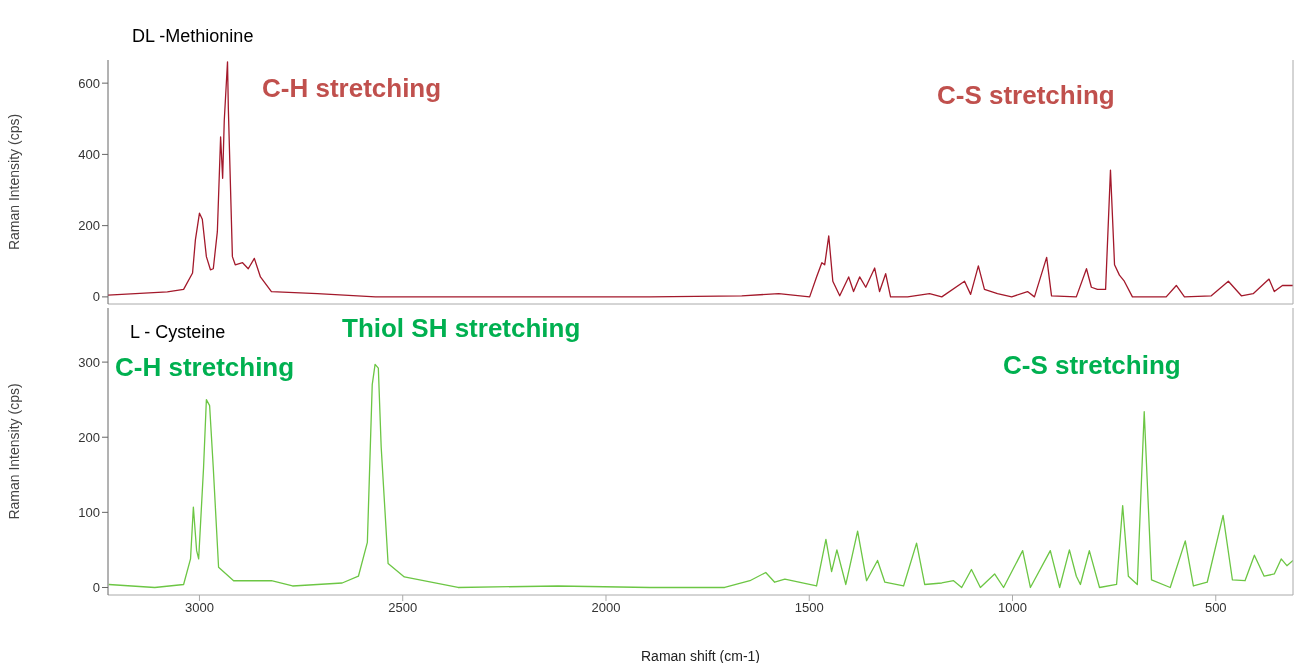 Image resolution: width=1301 pixels, height=663 pixels. Describe the element at coordinates (193, 36) in the screenshot. I see `chart-title: DL -Methionine` at that location.